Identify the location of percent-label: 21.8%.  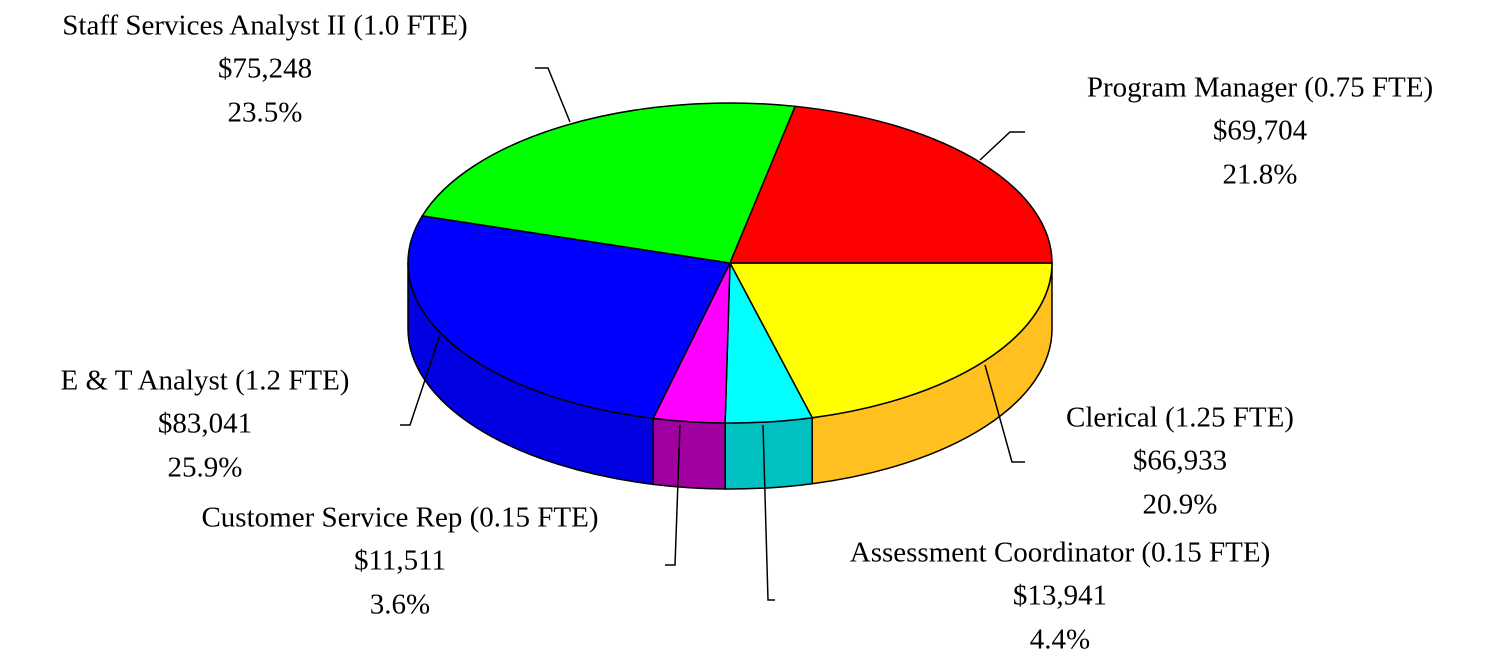
(1260, 175).